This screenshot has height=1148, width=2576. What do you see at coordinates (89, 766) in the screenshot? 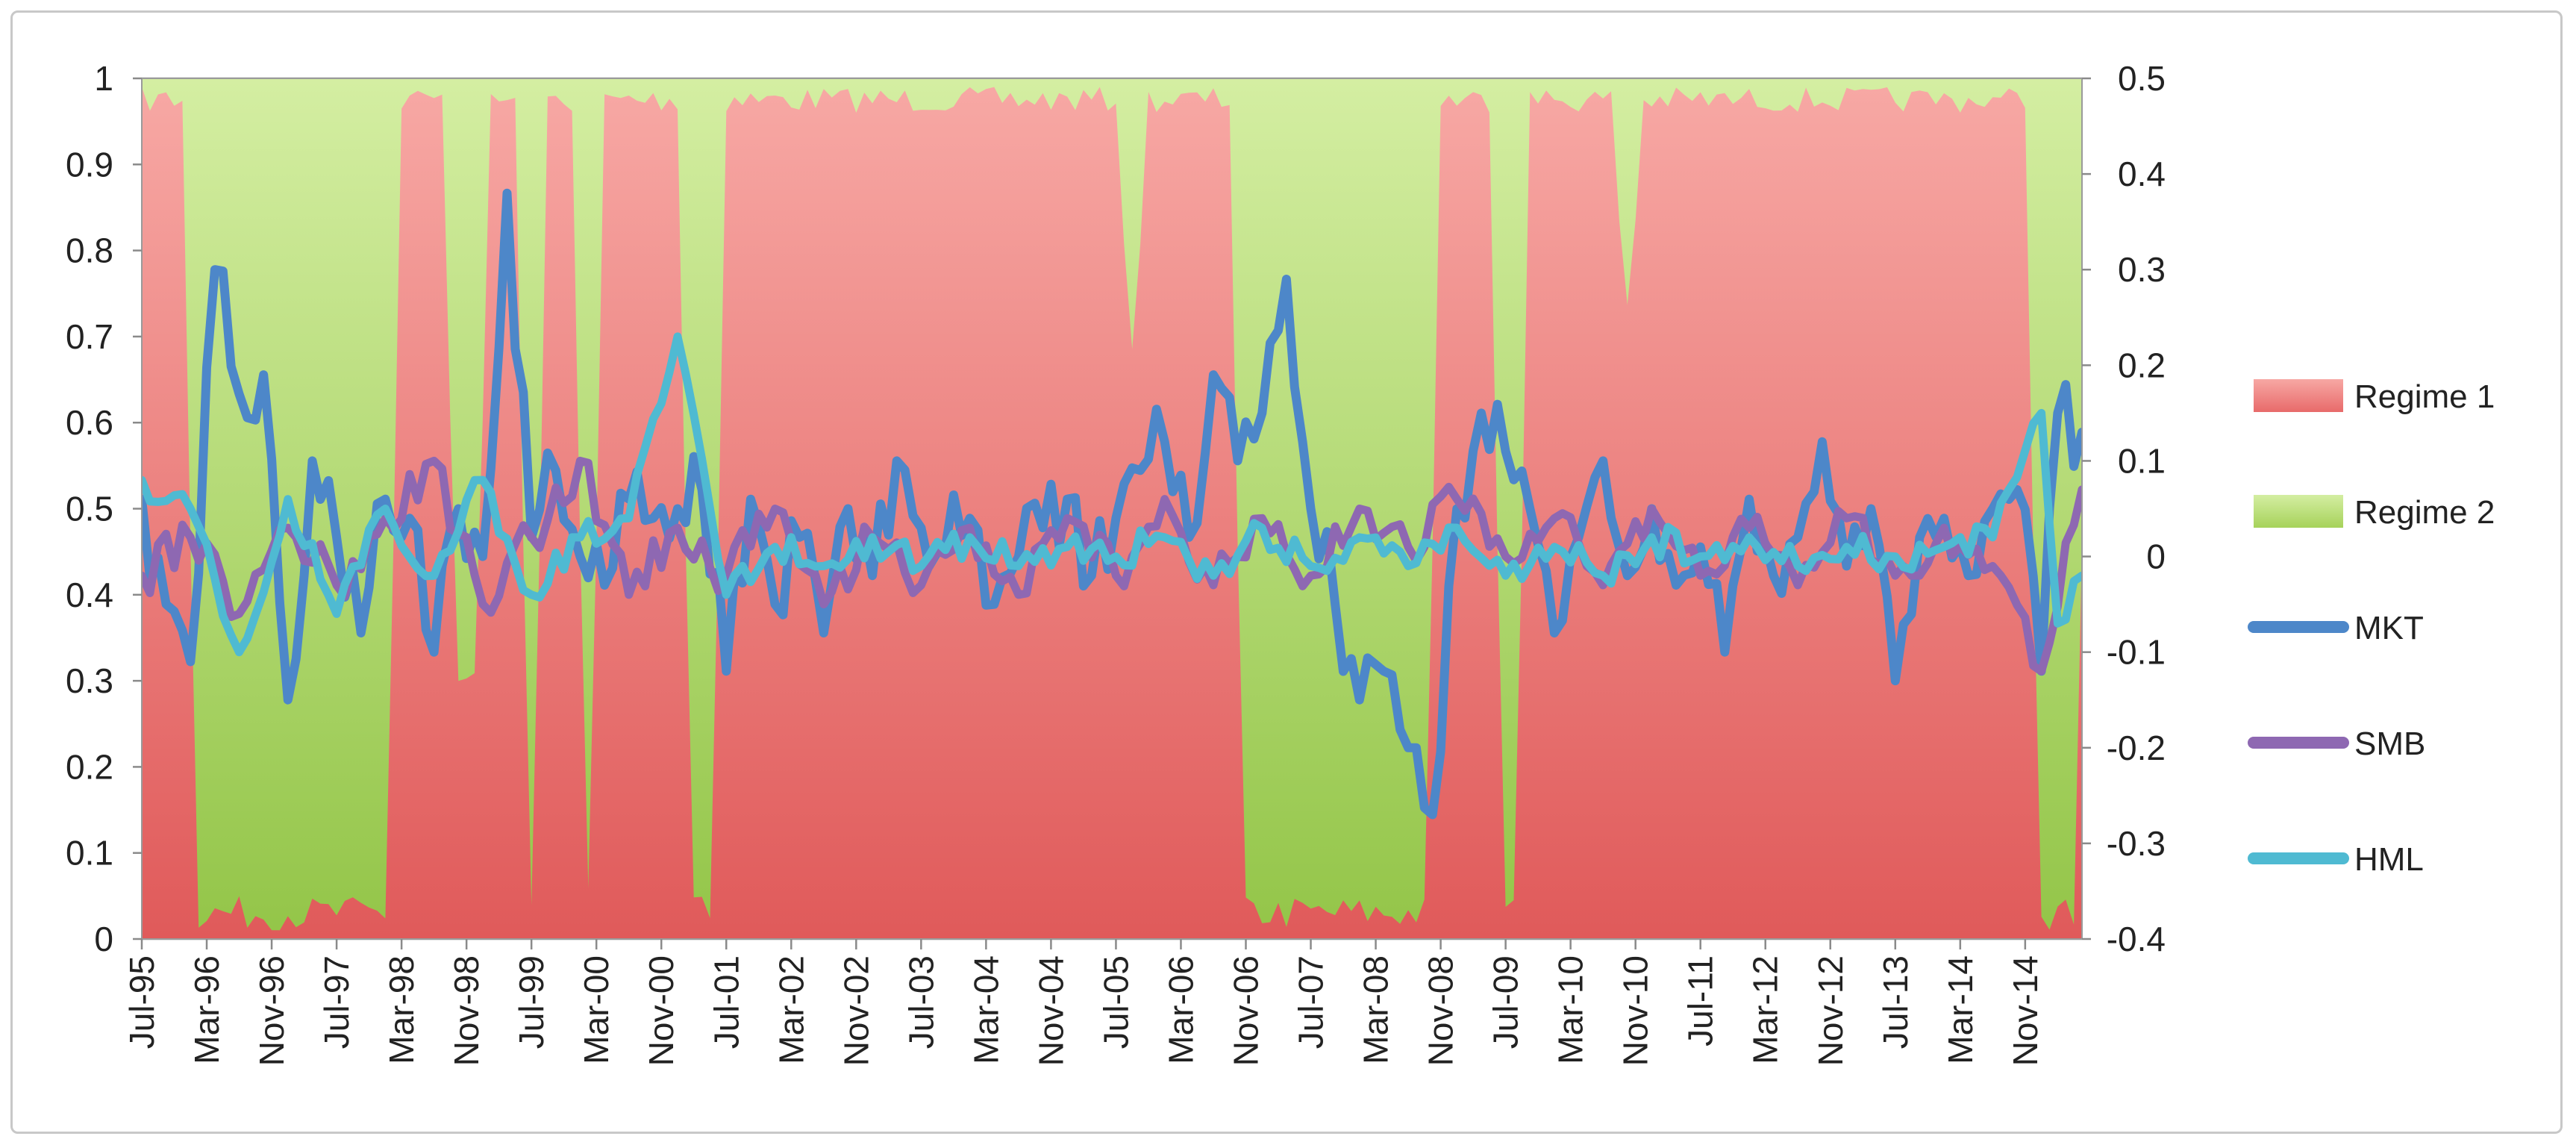
I see `y-left-tick-label: 0.2` at bounding box center [89, 766].